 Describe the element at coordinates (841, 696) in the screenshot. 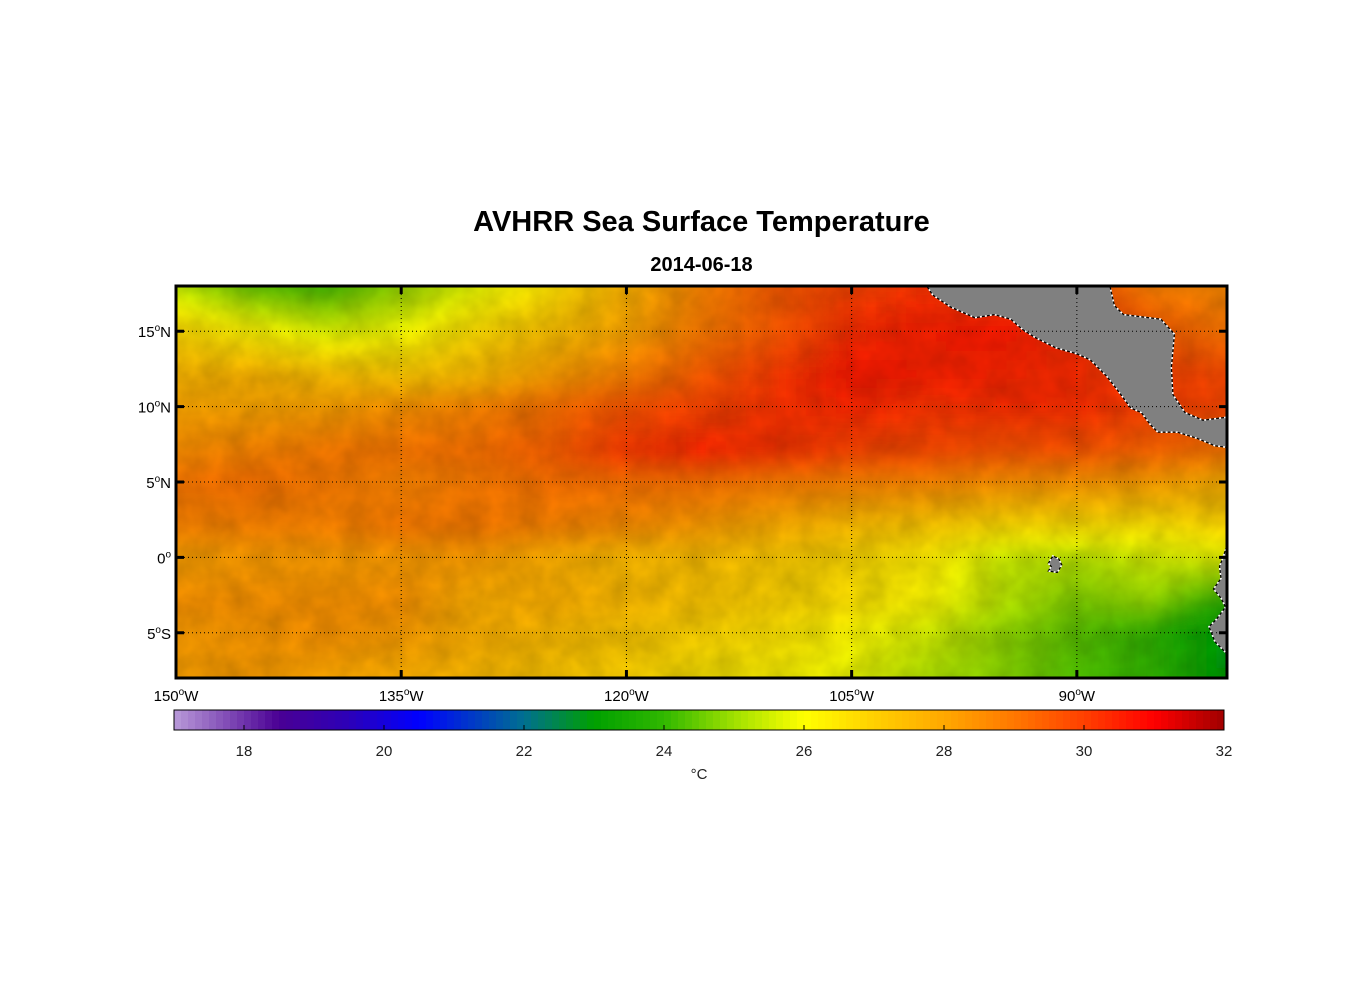

I see `tick-label-value: 105` at that location.